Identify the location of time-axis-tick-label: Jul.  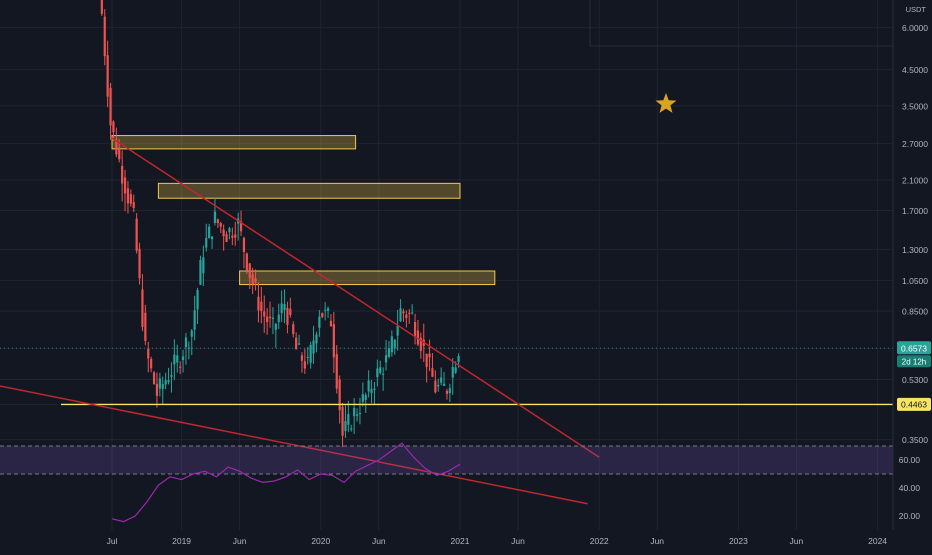
(112, 541).